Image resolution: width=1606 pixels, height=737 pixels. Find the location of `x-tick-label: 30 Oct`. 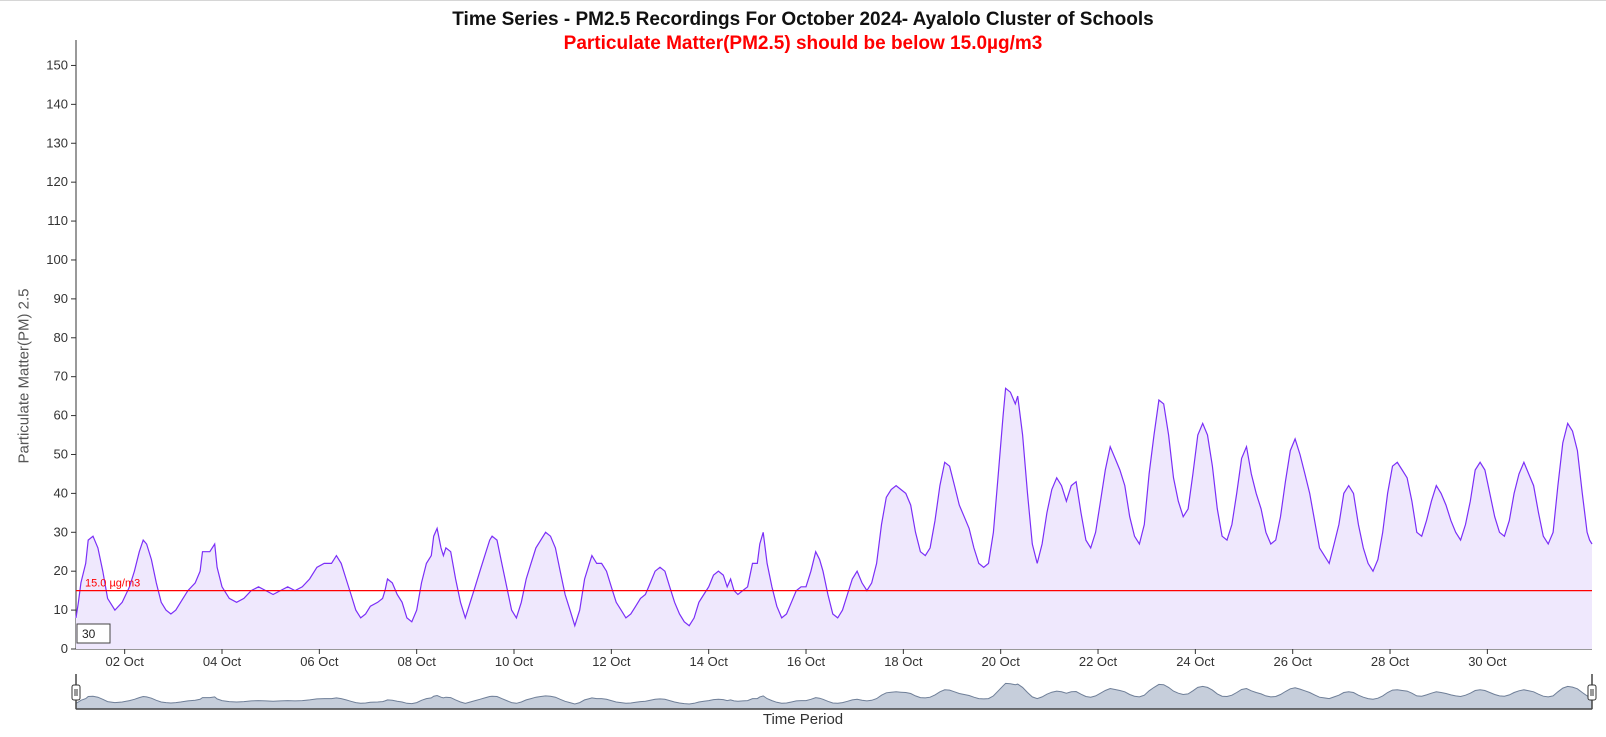

x-tick-label: 30 Oct is located at coordinates (1487, 661).